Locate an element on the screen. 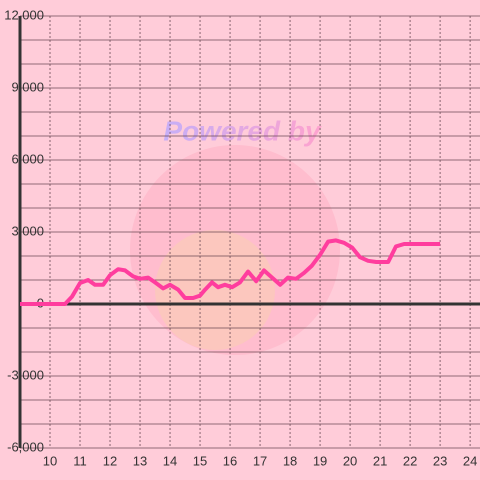  watermark-text: Powered by is located at coordinates (242, 130).